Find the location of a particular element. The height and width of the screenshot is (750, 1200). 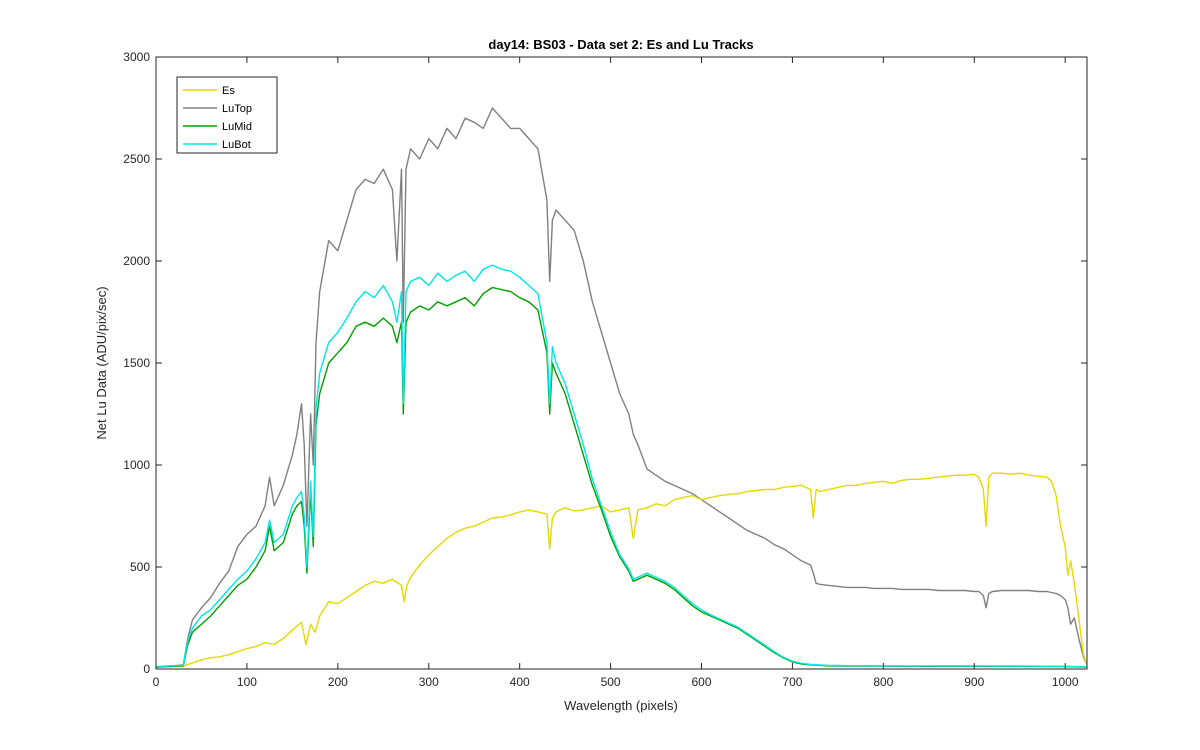

x-tick-label: 400 is located at coordinates (520, 682).